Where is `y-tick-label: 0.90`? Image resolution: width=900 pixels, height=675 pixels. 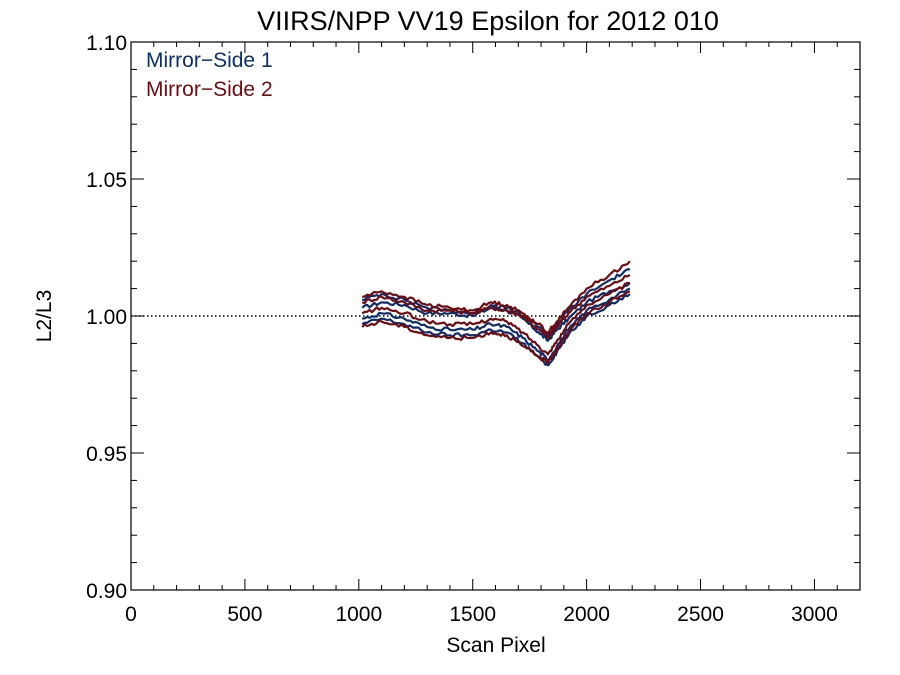
y-tick-label: 0.90 is located at coordinates (106, 591).